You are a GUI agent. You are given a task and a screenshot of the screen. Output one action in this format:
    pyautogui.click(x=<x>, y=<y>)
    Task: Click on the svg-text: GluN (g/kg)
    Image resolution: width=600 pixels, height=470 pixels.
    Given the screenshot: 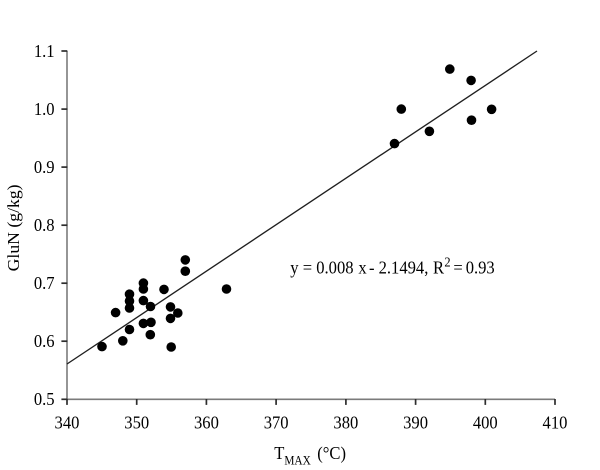 What is the action you would take?
    pyautogui.click(x=13, y=227)
    